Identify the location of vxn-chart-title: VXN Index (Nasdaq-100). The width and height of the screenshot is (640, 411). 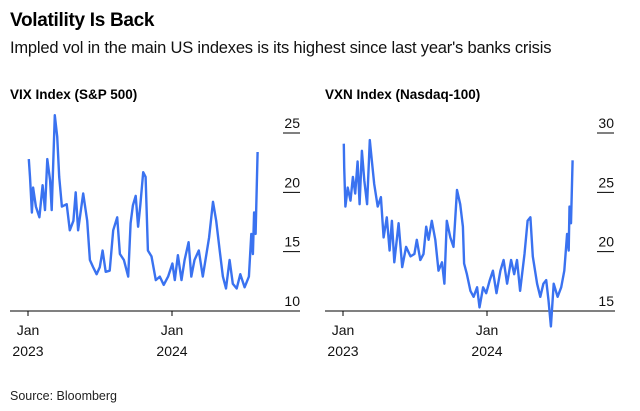
(402, 94).